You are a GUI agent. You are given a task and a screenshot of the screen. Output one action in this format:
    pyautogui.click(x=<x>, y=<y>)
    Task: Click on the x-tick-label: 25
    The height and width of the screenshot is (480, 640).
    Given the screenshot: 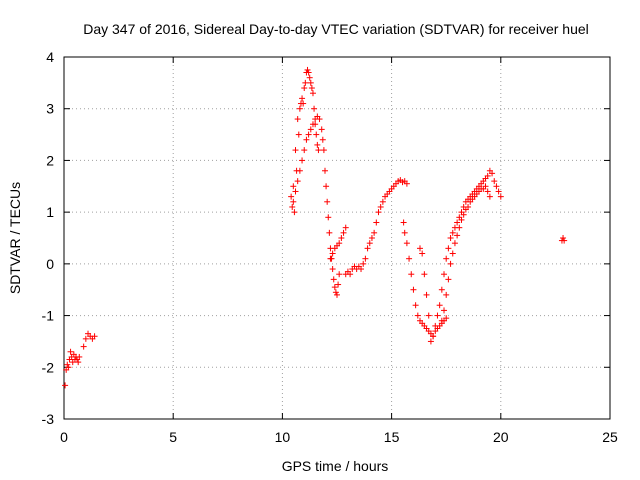 What is the action you would take?
    pyautogui.click(x=610, y=437)
    